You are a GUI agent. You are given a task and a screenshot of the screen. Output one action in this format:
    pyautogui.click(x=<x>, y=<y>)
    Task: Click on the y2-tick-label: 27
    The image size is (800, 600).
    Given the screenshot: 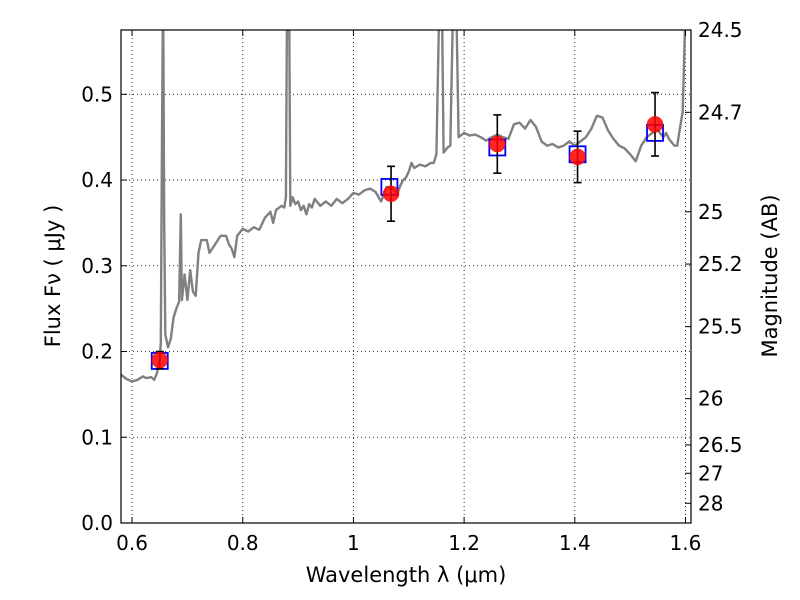 What is the action you would take?
    pyautogui.click(x=710, y=473)
    